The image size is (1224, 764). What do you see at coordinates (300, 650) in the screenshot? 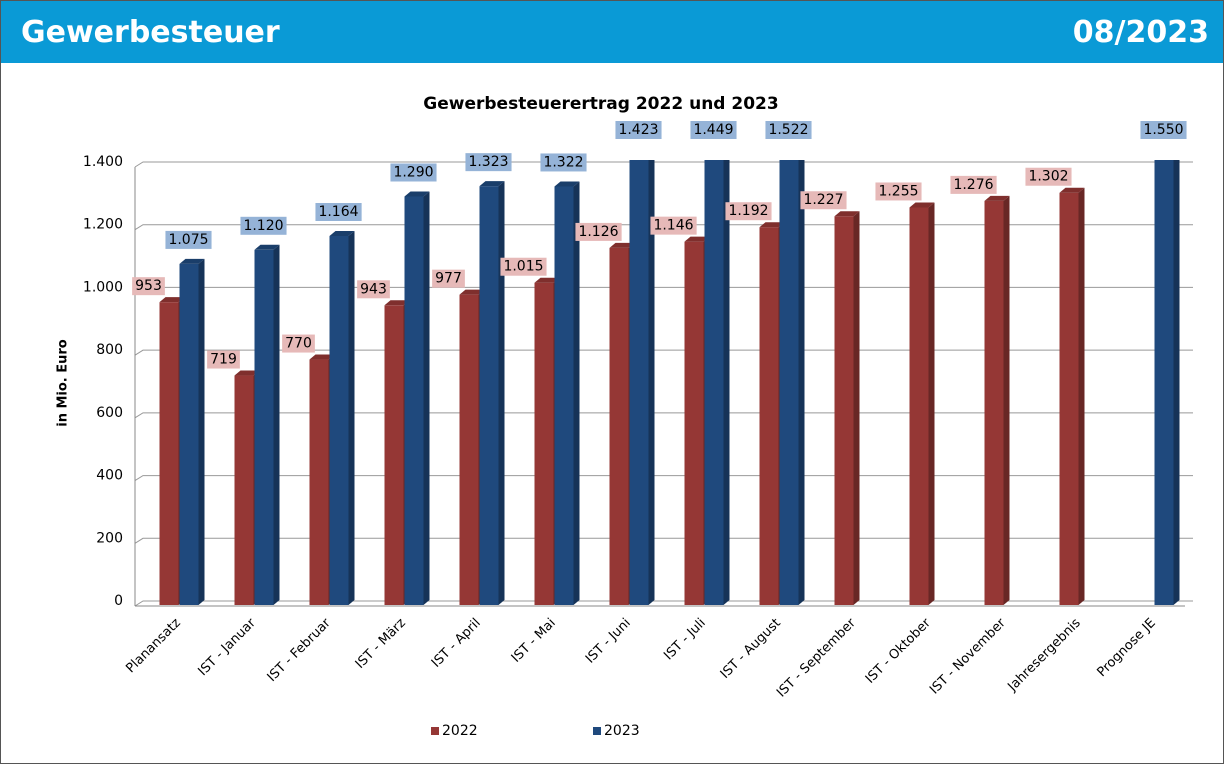
I see `x-tick-label: IST - Februar` at bounding box center [300, 650].